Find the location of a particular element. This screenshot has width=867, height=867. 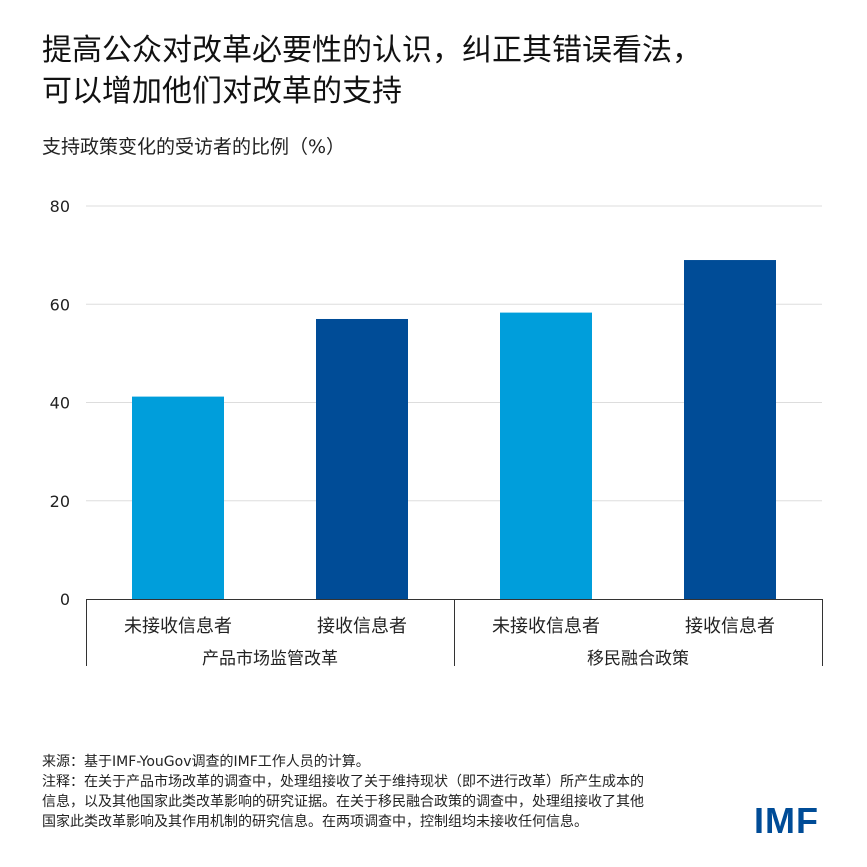

y-tick-label: 60 is located at coordinates (60, 304).